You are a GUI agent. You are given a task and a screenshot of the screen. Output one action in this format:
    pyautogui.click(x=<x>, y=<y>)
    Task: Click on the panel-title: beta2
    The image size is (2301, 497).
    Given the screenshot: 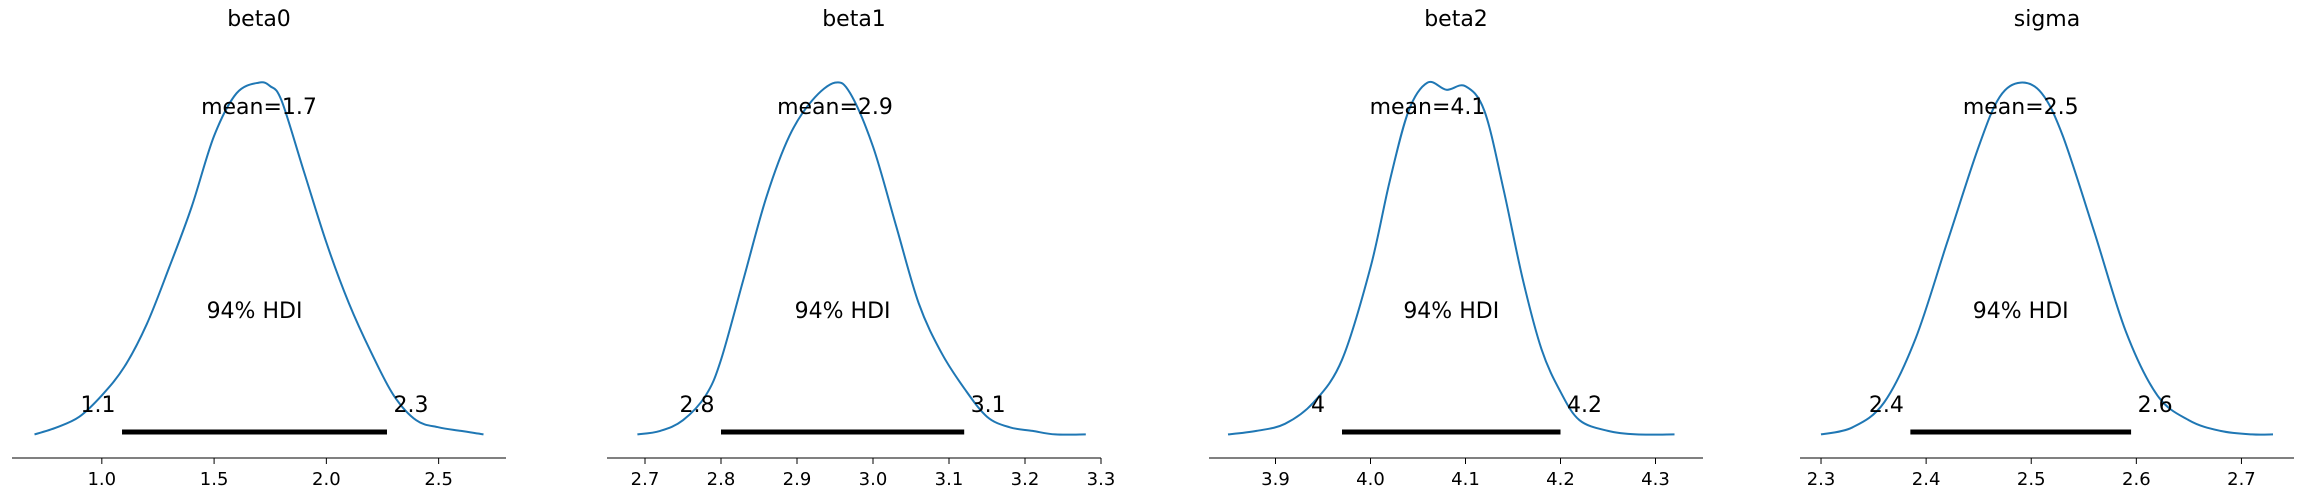 What is the action you would take?
    pyautogui.click(x=1456, y=19)
    